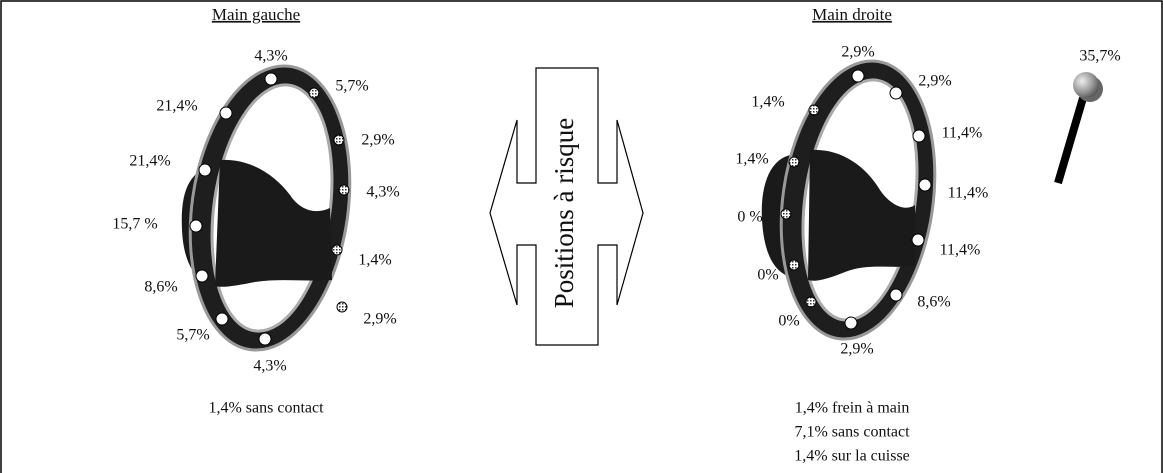 The image size is (1163, 473). Describe the element at coordinates (256, 14) in the screenshot. I see `left-title: Main gauche` at that location.